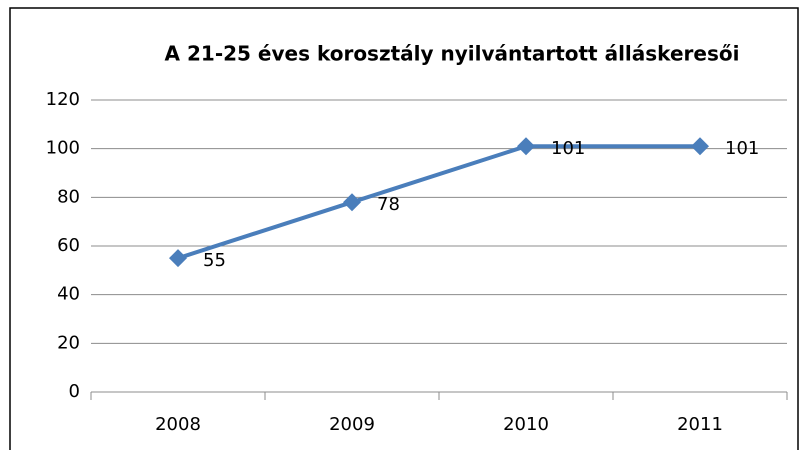 This screenshot has height=450, width=806. I want to click on x-tick-label: 2008, so click(178, 424).